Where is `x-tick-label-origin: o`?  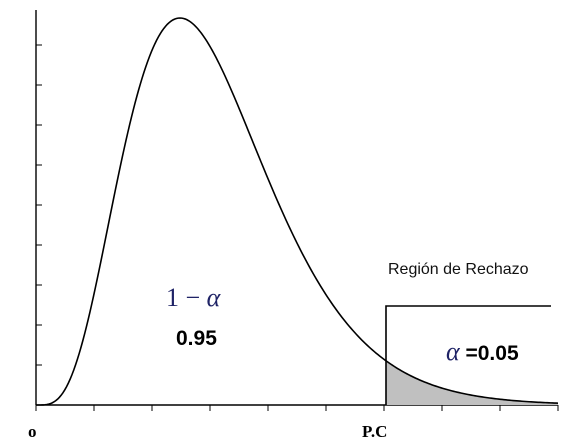 x-tick-label-origin: o is located at coordinates (32, 431).